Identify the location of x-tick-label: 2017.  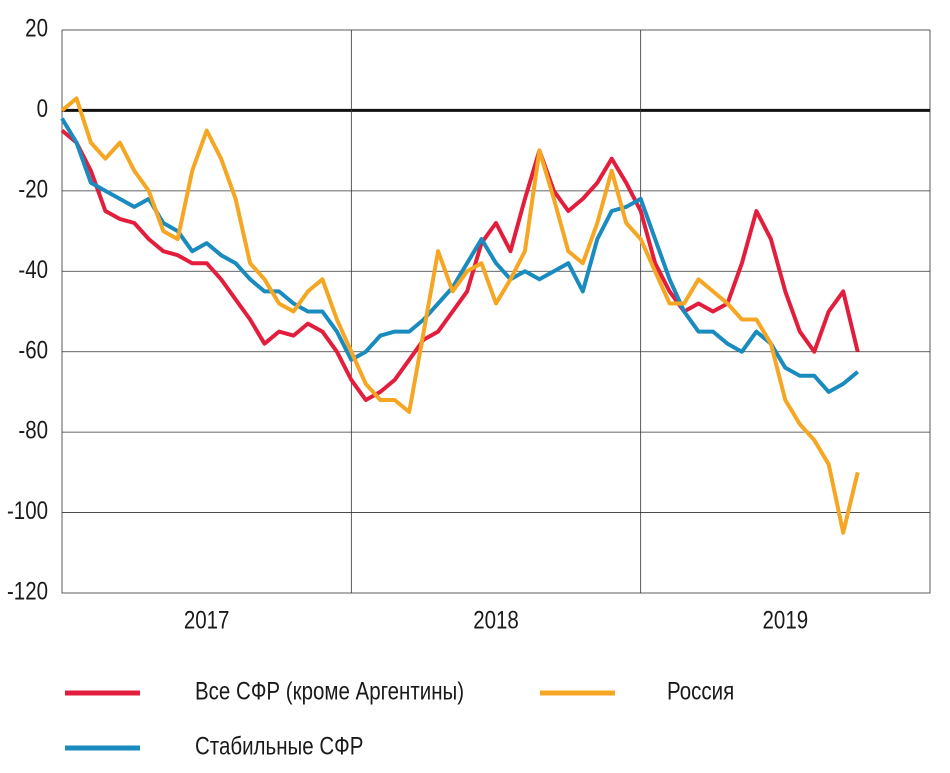
(207, 620).